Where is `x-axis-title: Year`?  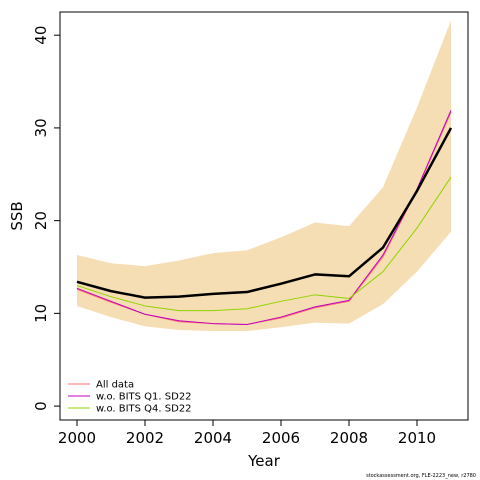
x-axis-title: Year is located at coordinates (264, 461).